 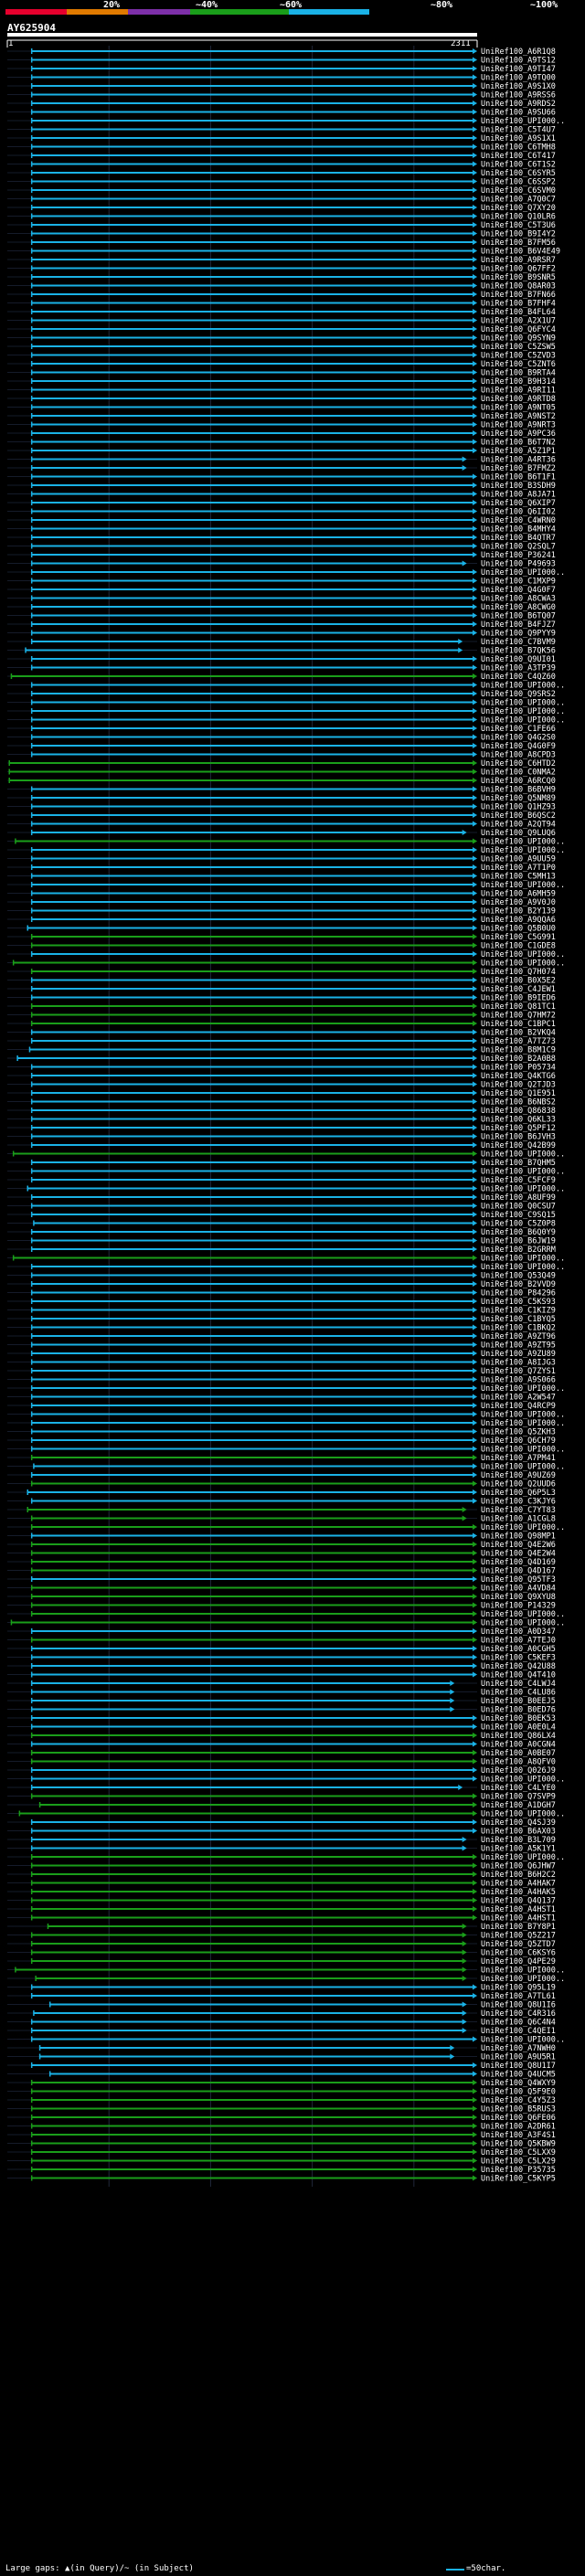 I want to click on hit-label: UniRef100_A0CGN4, so click(x=518, y=1745).